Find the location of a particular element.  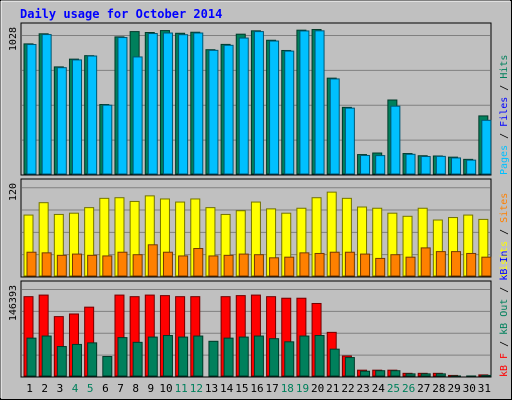

day-label: 26 is located at coordinates (408, 388).